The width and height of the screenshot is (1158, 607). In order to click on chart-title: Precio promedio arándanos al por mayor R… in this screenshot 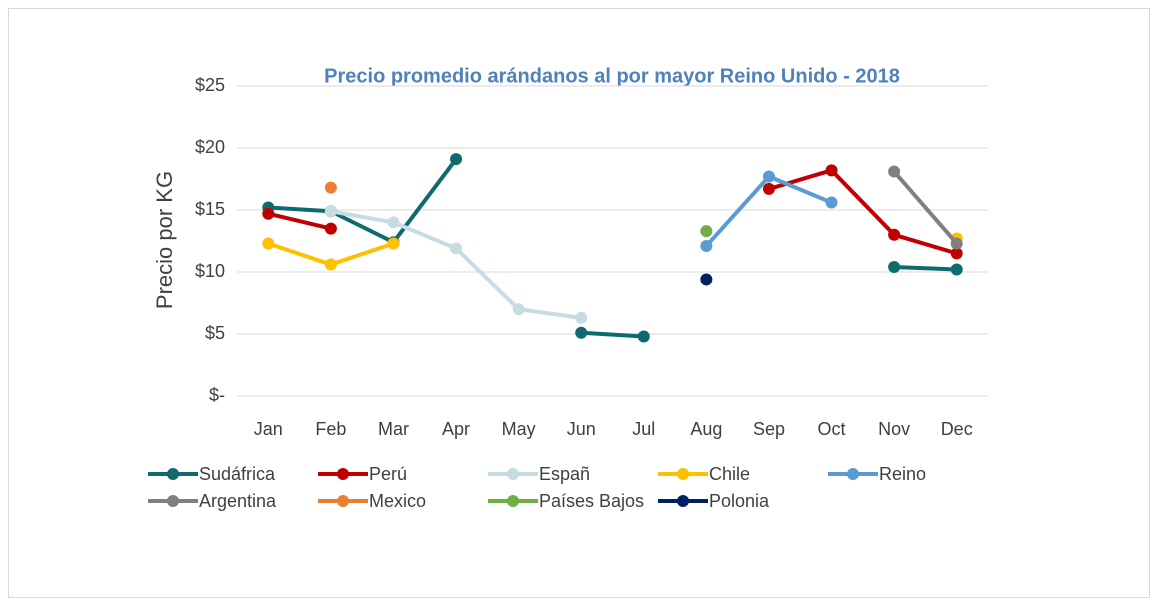, I will do `click(612, 76)`.